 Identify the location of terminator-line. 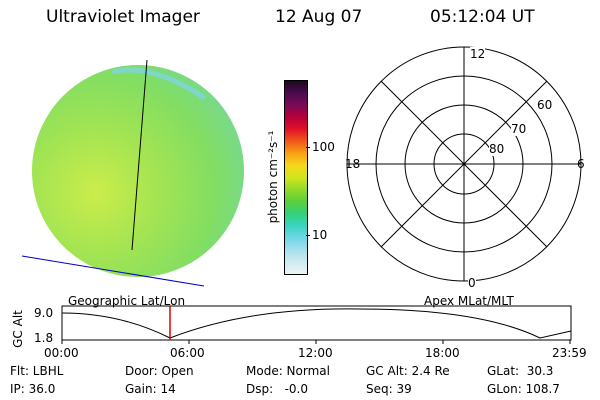
(113, 271).